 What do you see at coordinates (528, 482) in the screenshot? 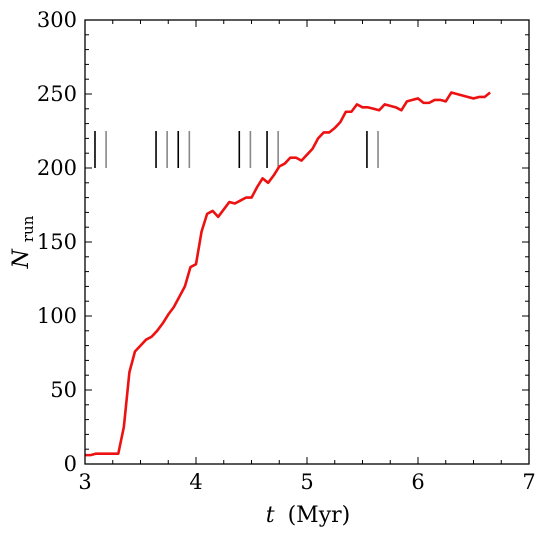
I see `x-tick-label: 7` at bounding box center [528, 482].